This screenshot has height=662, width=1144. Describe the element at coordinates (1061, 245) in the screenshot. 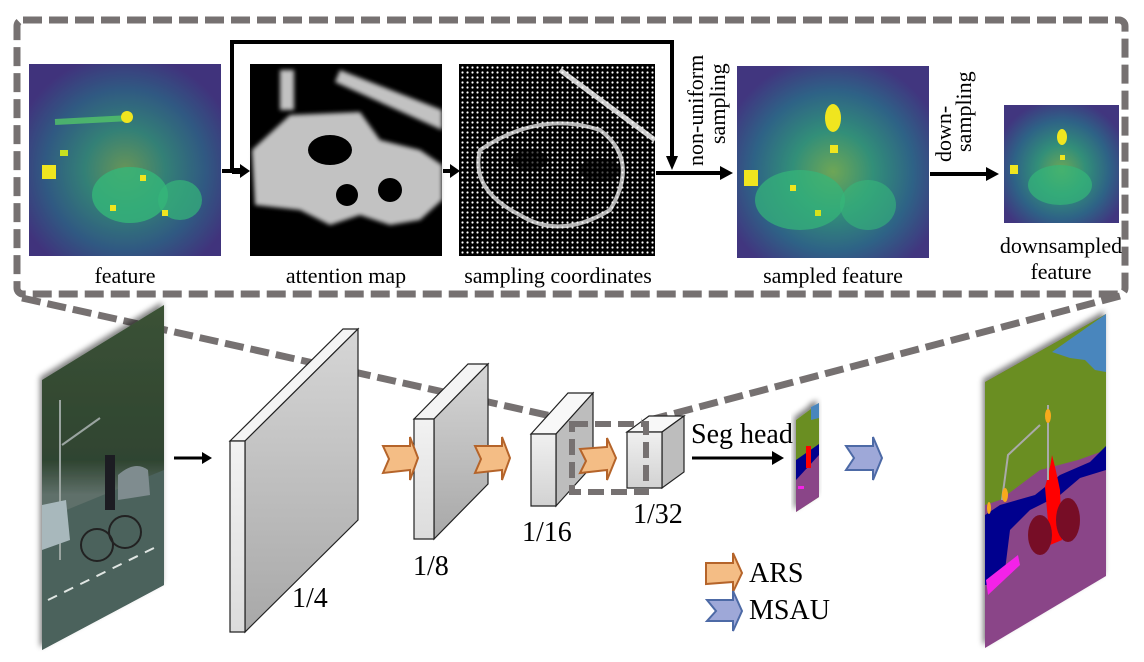

I see `downsampled-feature-label-line1: downsampled` at that location.